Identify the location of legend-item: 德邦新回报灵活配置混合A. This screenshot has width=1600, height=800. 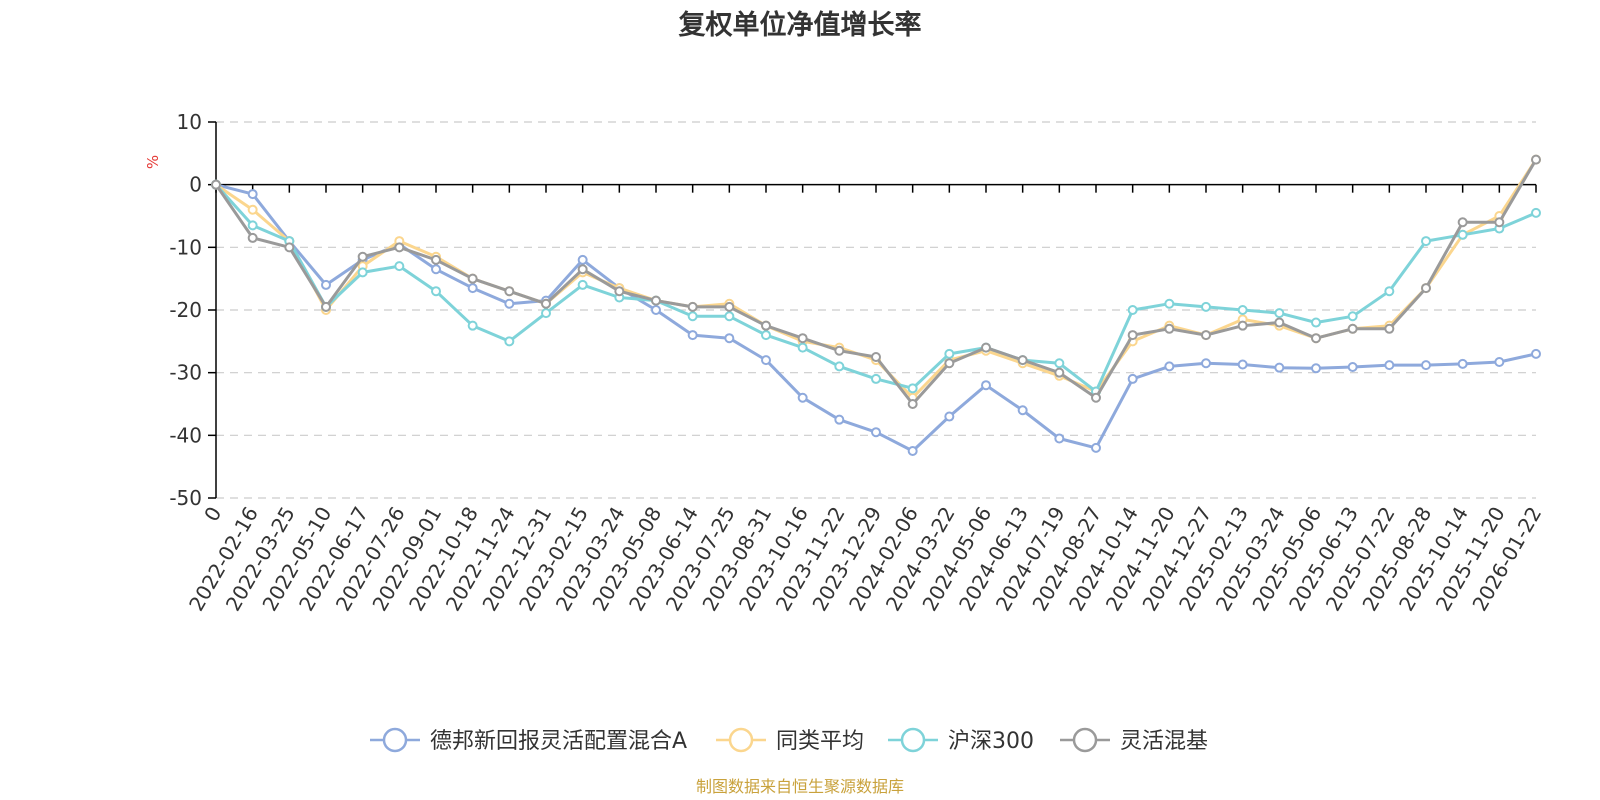
(528, 740).